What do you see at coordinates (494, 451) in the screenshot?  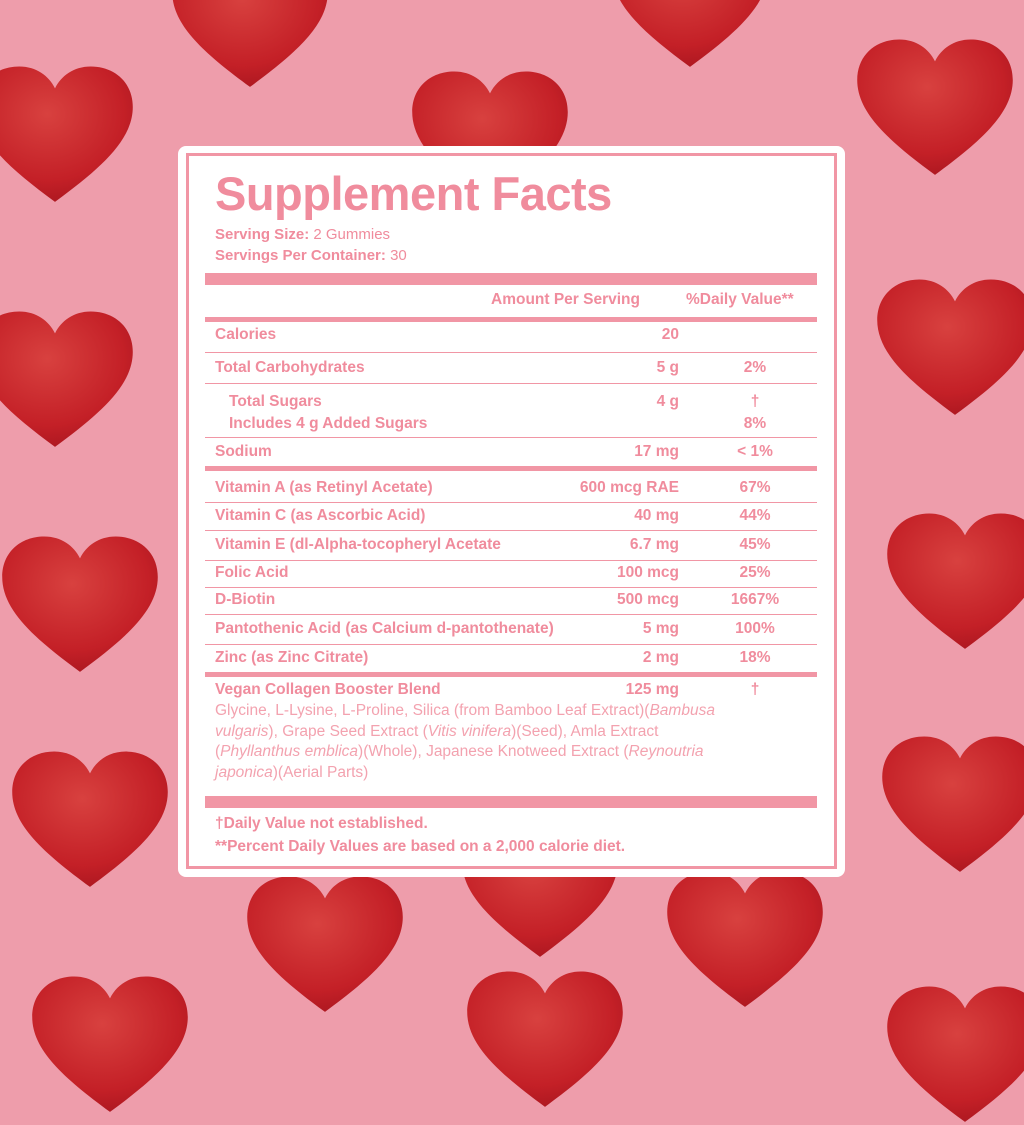 I see `row-sodium: Sodium 17 mg < 1%` at bounding box center [494, 451].